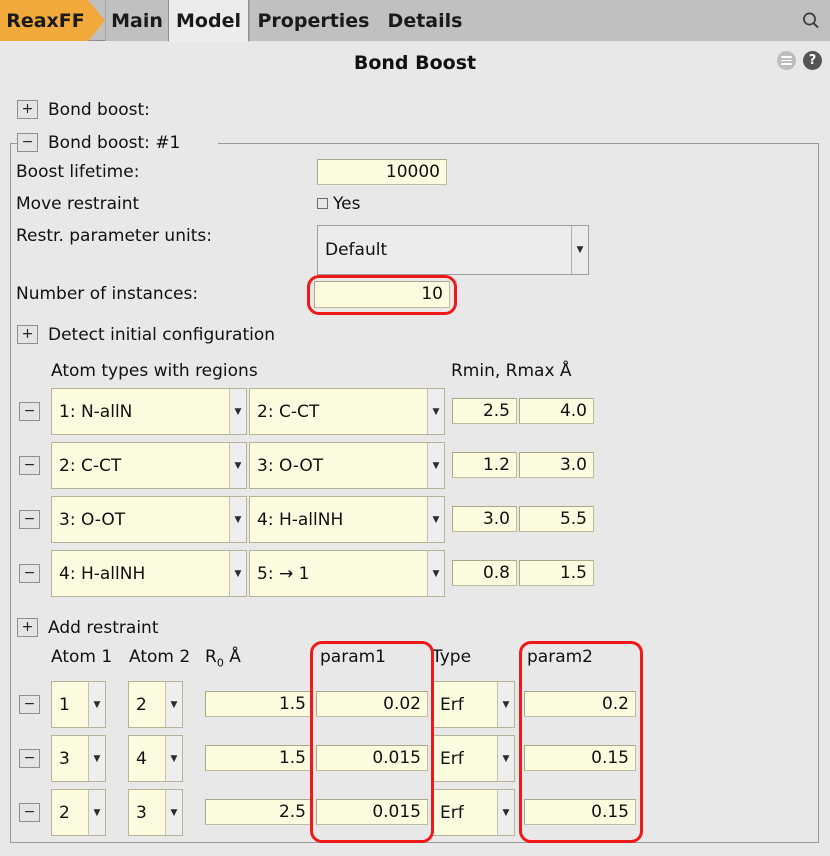  I want to click on restraint-r0-input-row-3: 2.5, so click(259, 812).